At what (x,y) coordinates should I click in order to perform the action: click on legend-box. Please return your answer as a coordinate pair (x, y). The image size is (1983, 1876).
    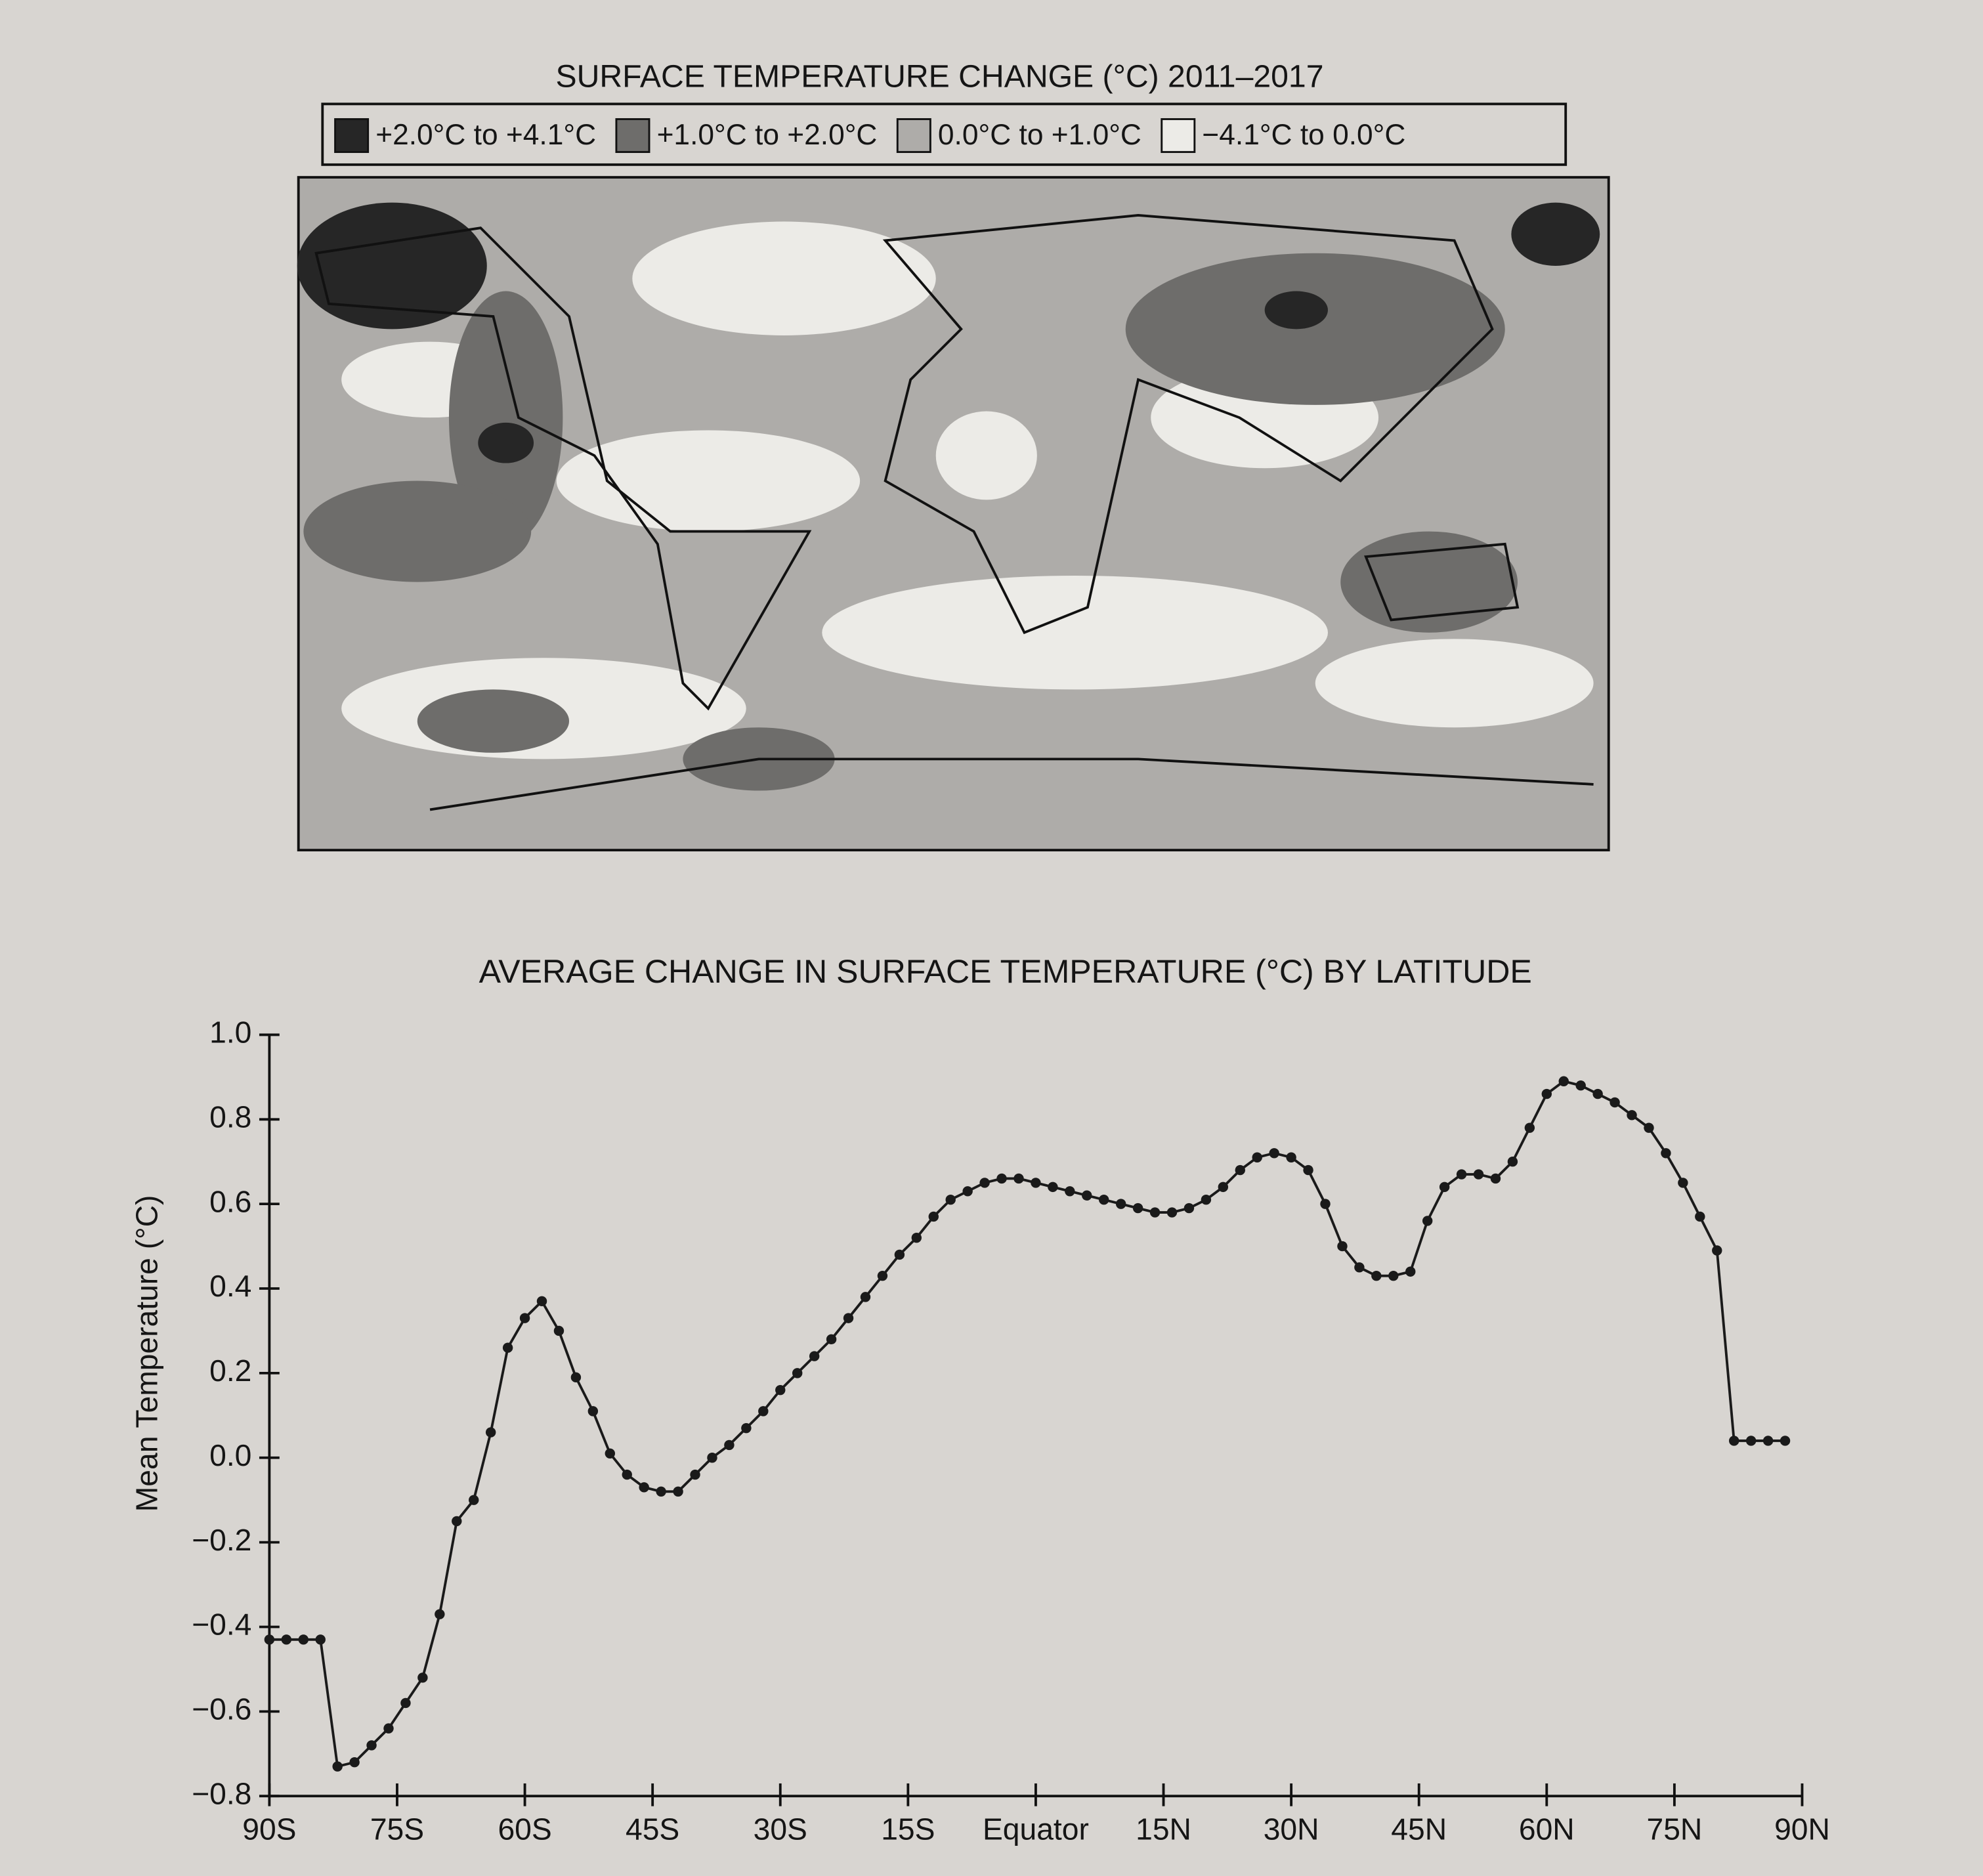
    Looking at the image, I should click on (944, 134).